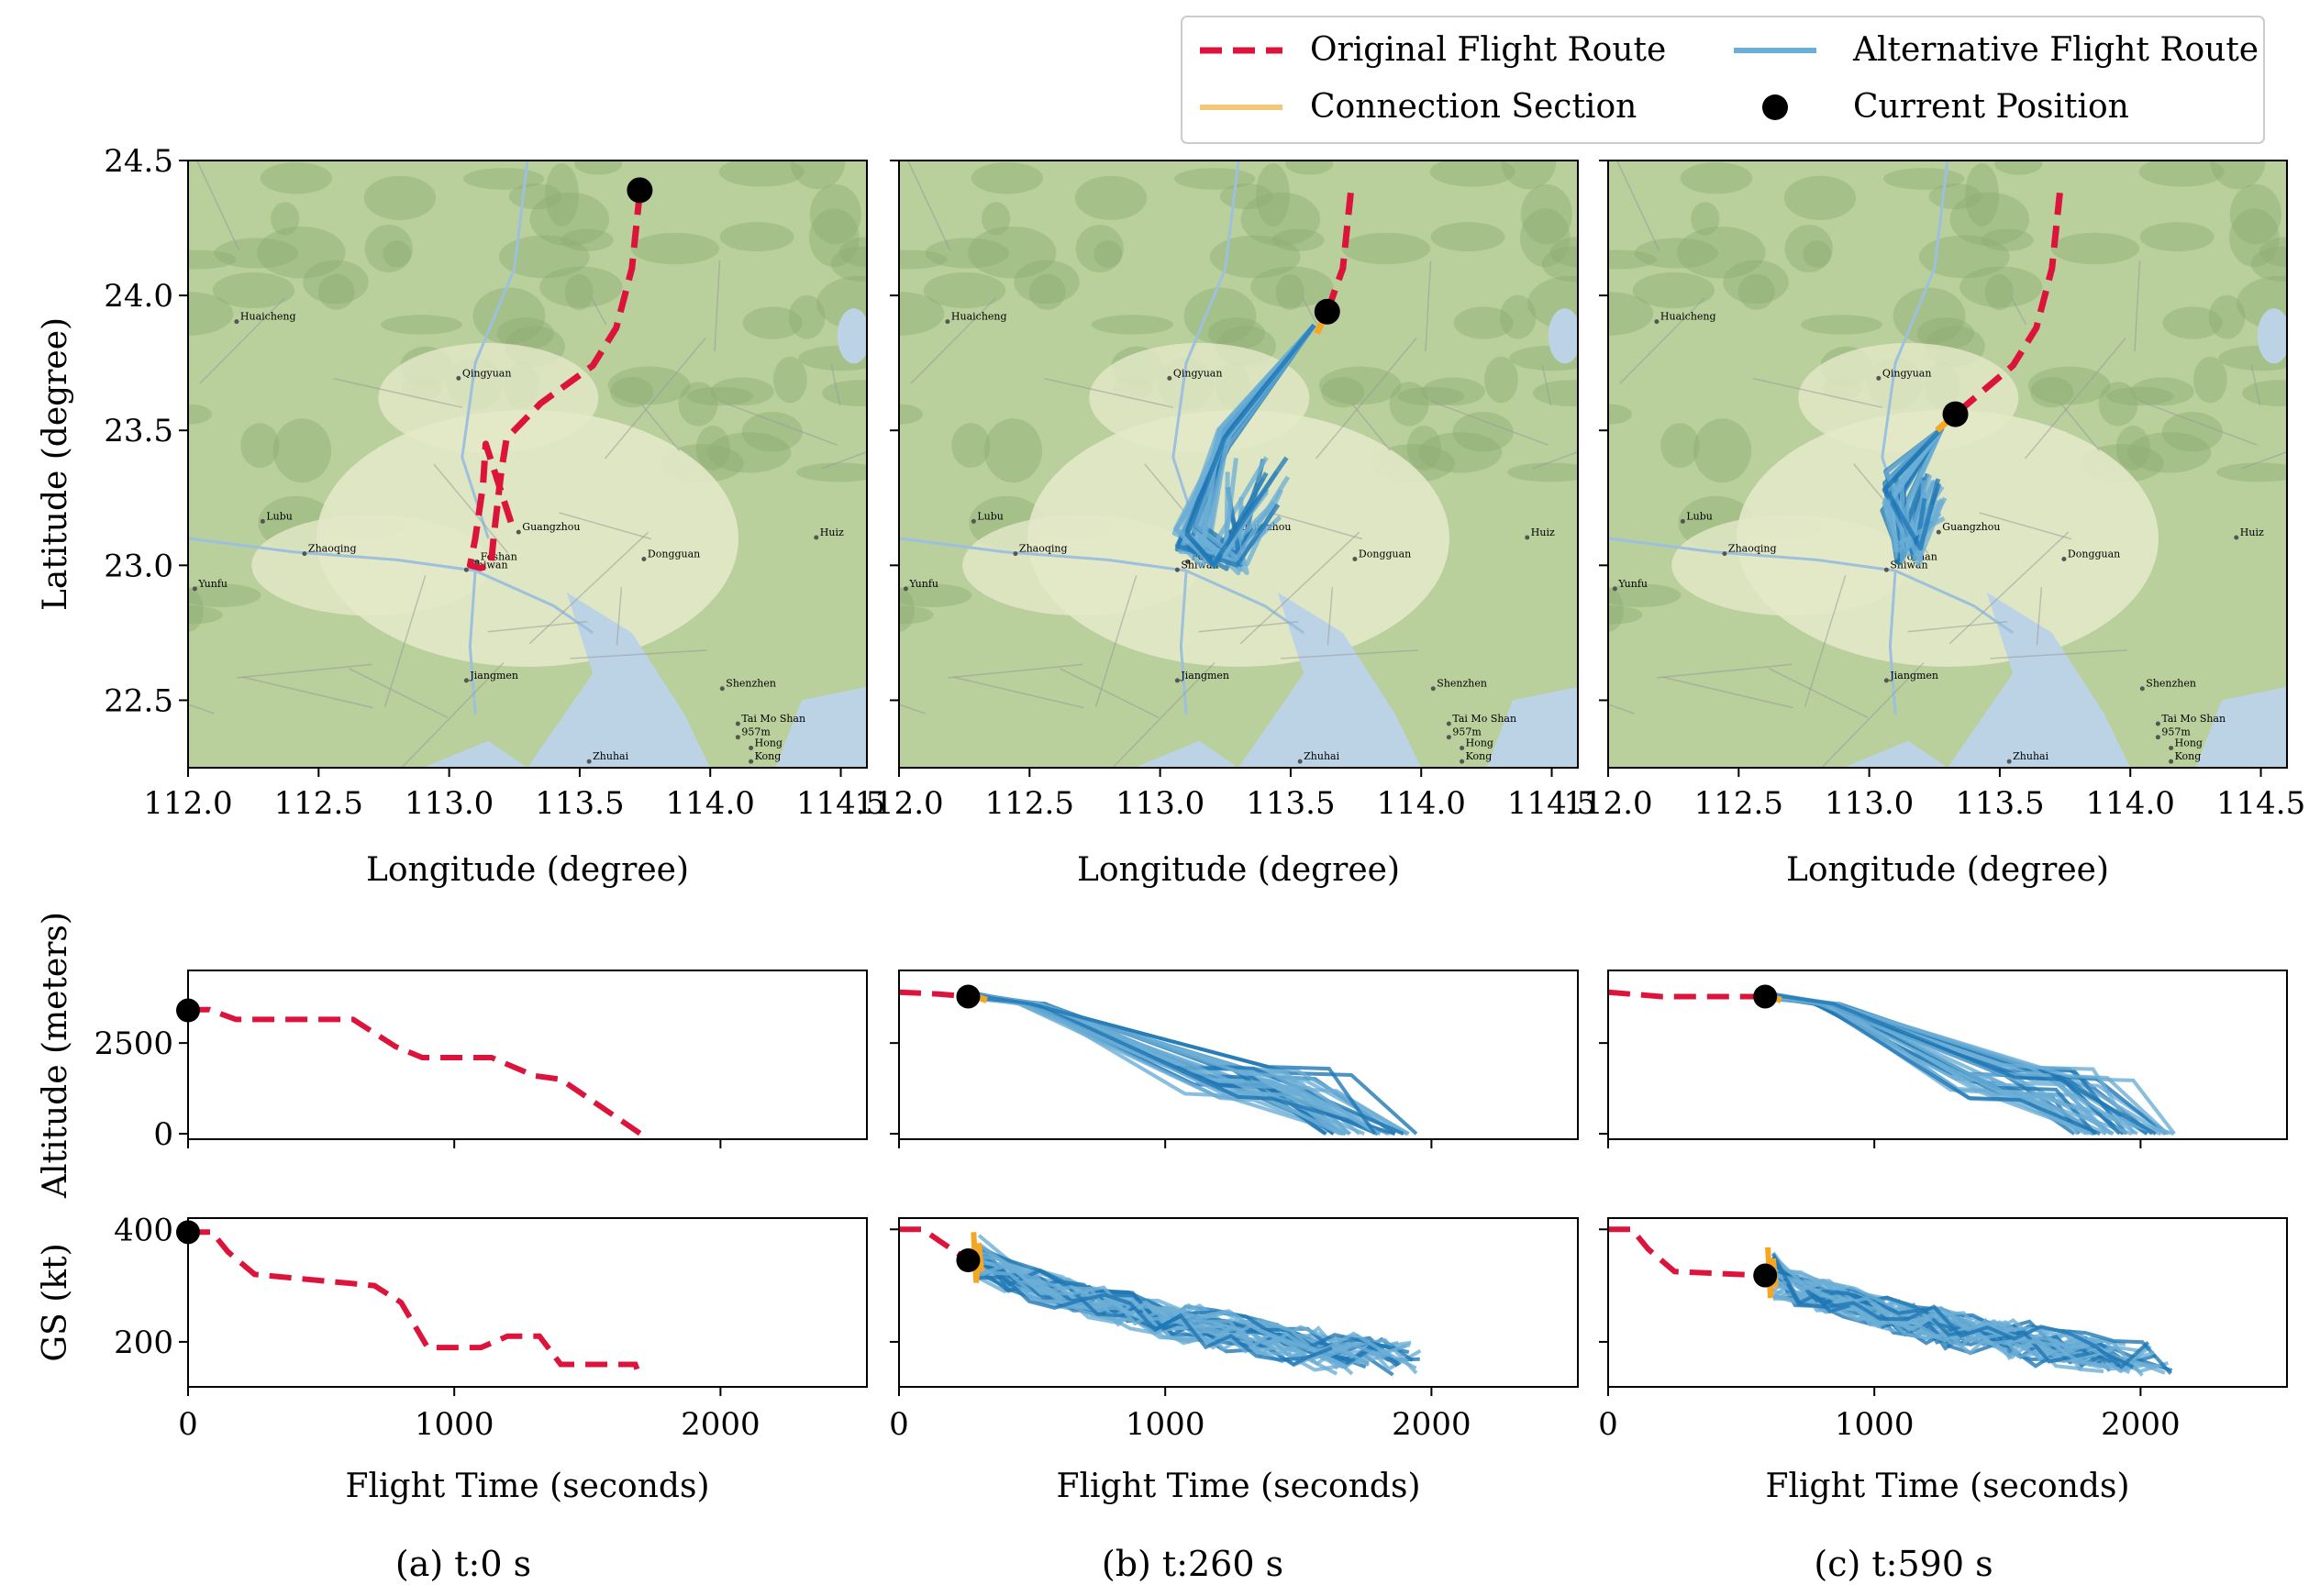  What do you see at coordinates (475, 754) in the screenshot?
I see `map-sea` at bounding box center [475, 754].